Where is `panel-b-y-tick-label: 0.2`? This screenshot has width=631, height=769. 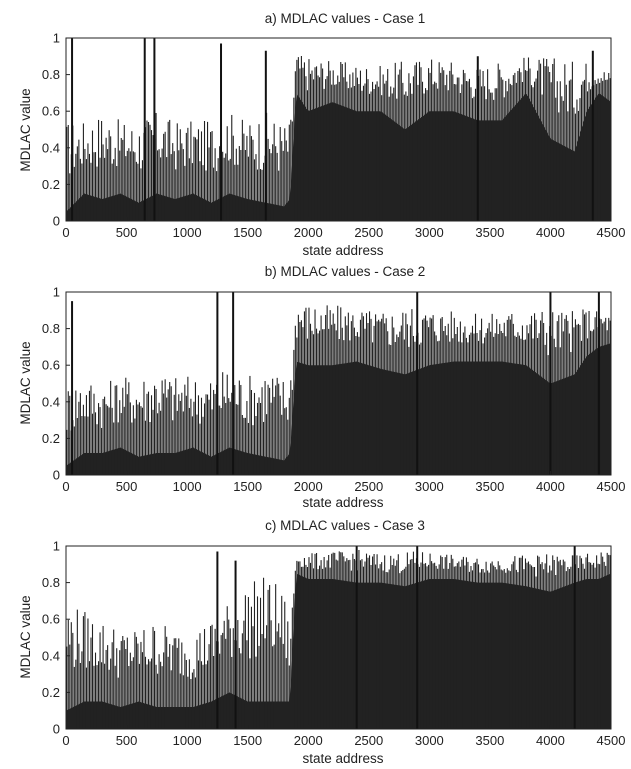
panel-b-y-tick-label: 0.2 is located at coordinates (51, 438).